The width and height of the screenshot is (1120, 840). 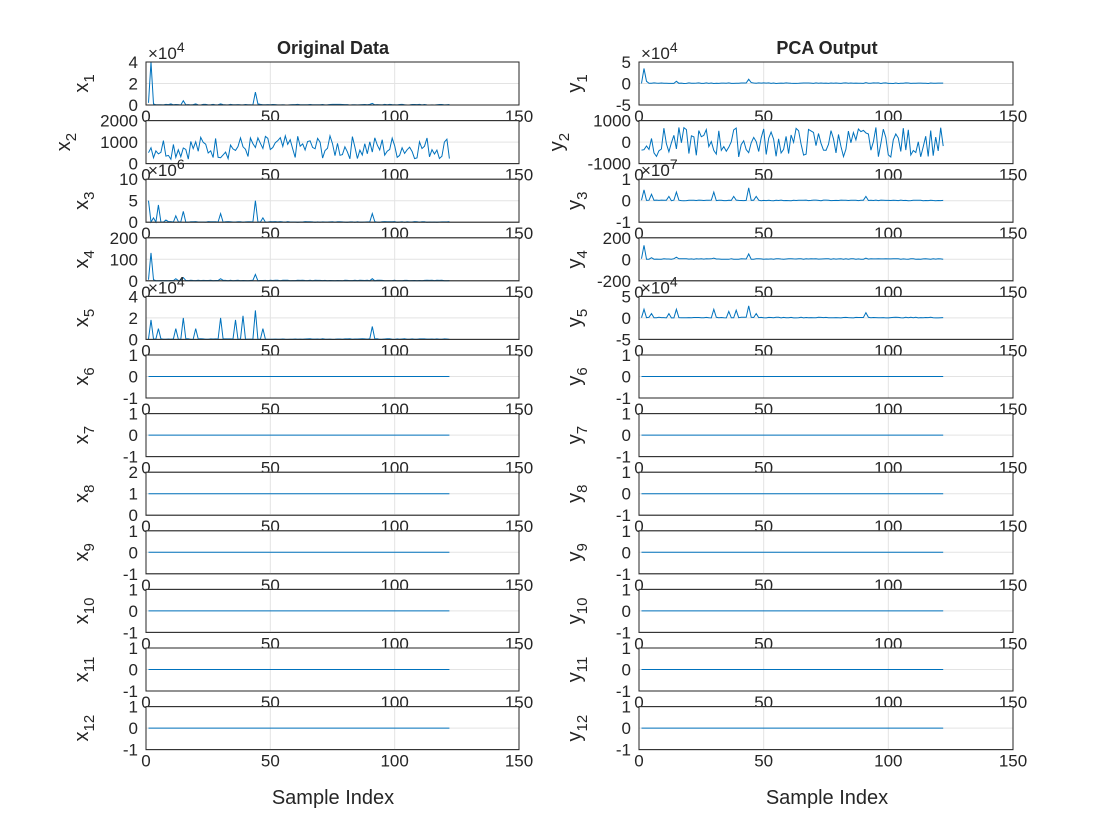 I want to click on series-line-x2, so click(x=299, y=147).